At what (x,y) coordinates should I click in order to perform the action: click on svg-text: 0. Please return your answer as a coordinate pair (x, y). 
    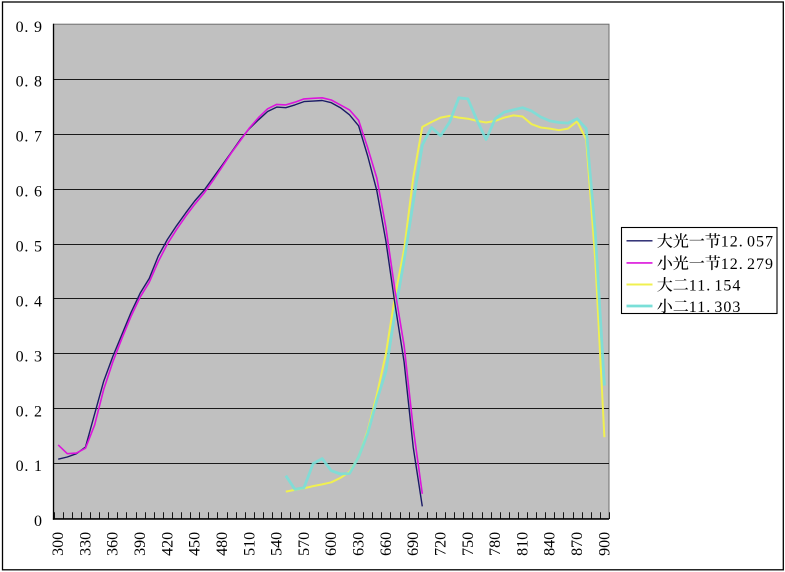
    Looking at the image, I should click on (38, 521).